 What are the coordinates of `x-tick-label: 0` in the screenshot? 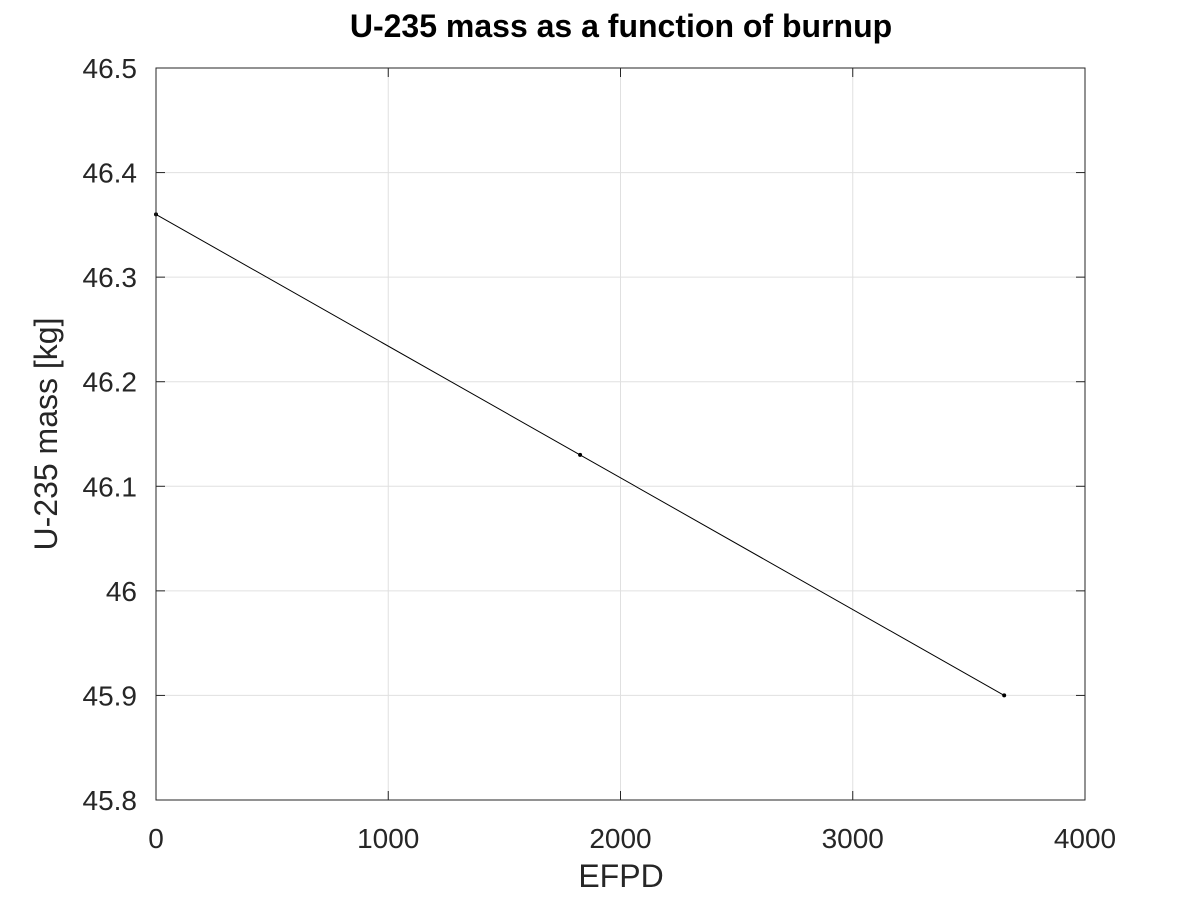 It's located at (156, 838).